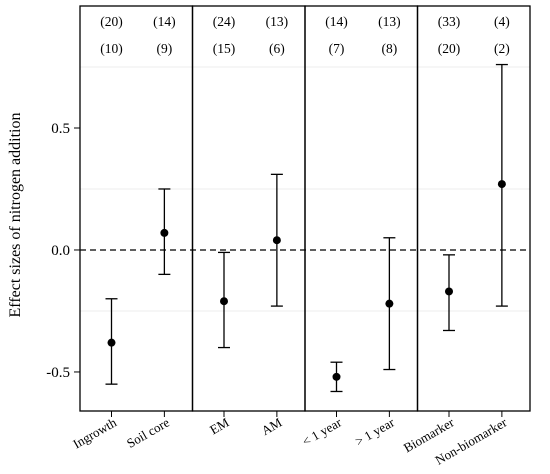 The width and height of the screenshot is (550, 474). I want to click on sample-size-label-bottom: (9), so click(165, 48).